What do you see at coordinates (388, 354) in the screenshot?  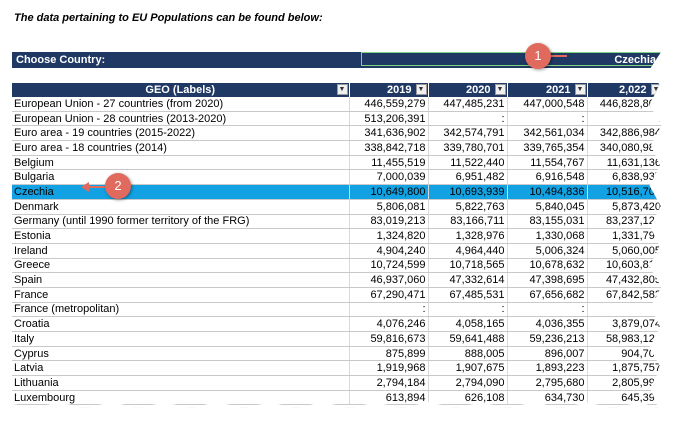 I see `value-cell: 875,899` at bounding box center [388, 354].